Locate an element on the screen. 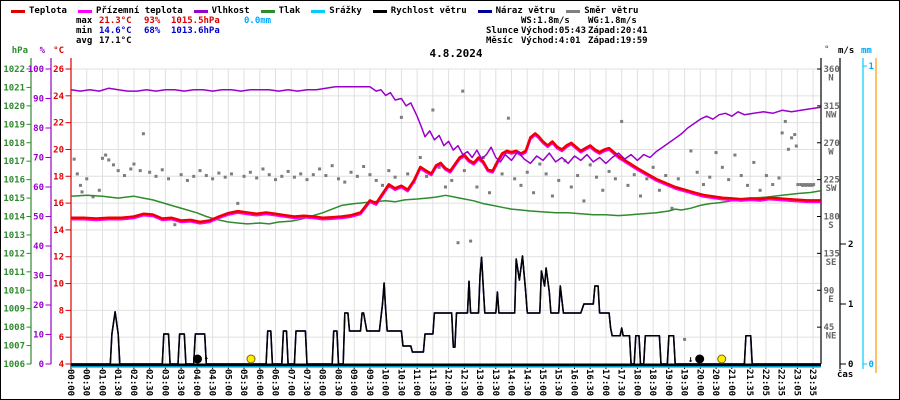 This screenshot has height=400, width=900. legend-label: Směr větru is located at coordinates (611, 11).